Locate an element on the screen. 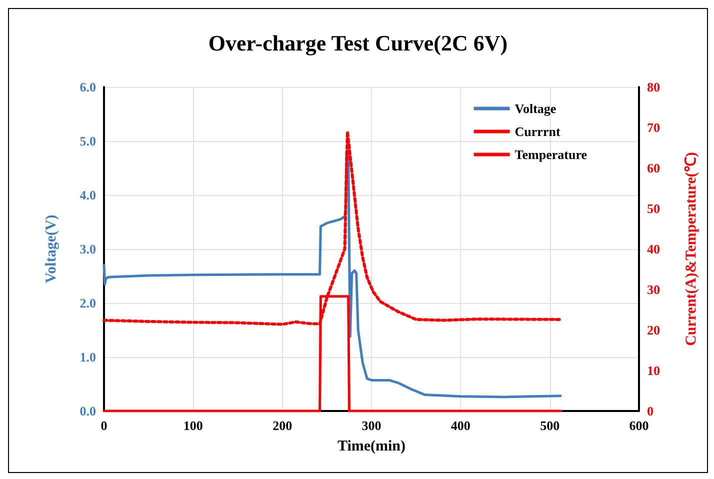 This screenshot has width=714, height=479. y2-tick-label: 60 is located at coordinates (653, 168).